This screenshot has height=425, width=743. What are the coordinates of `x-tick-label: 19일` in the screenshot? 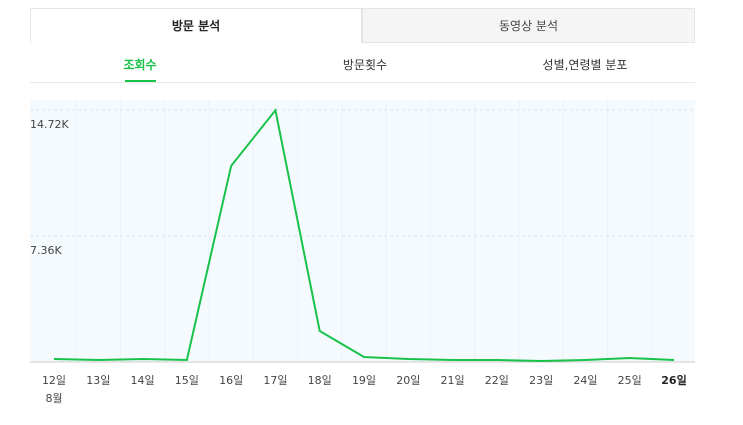 It's located at (364, 380).